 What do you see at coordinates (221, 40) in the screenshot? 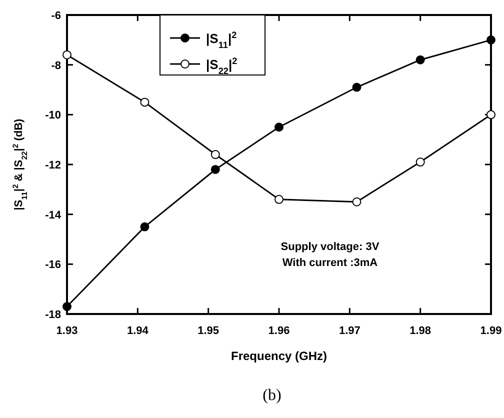
I see `legend-label: |S$_{11}$|$^{2}$` at bounding box center [221, 40].